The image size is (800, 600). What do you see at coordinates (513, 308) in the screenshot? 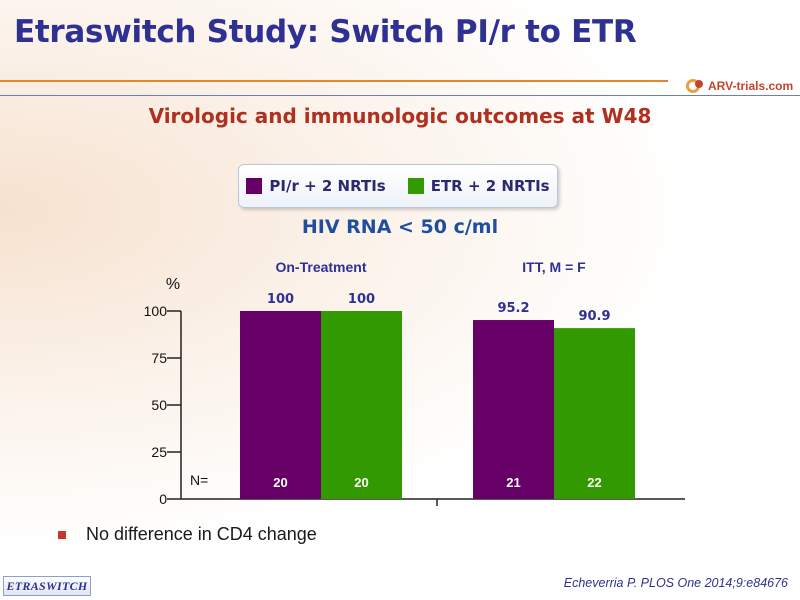
I see `bar-value-label: 95.2` at bounding box center [513, 308].